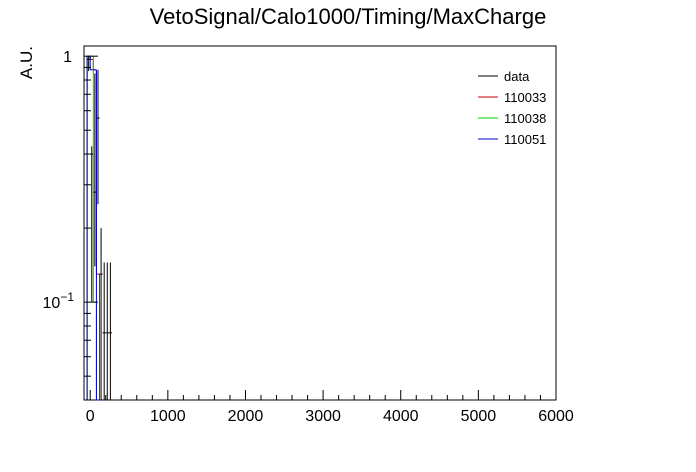 The height and width of the screenshot is (472, 696). I want to click on legend-entry-data: data, so click(504, 76).